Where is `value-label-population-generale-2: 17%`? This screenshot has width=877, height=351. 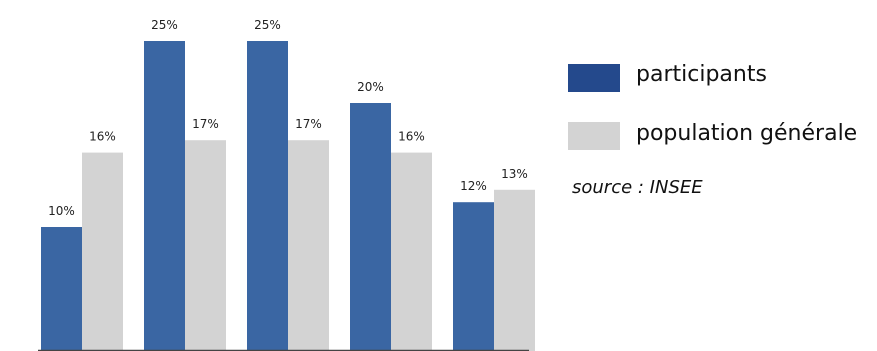
value-label-population-generale-2: 17% is located at coordinates (205, 124).